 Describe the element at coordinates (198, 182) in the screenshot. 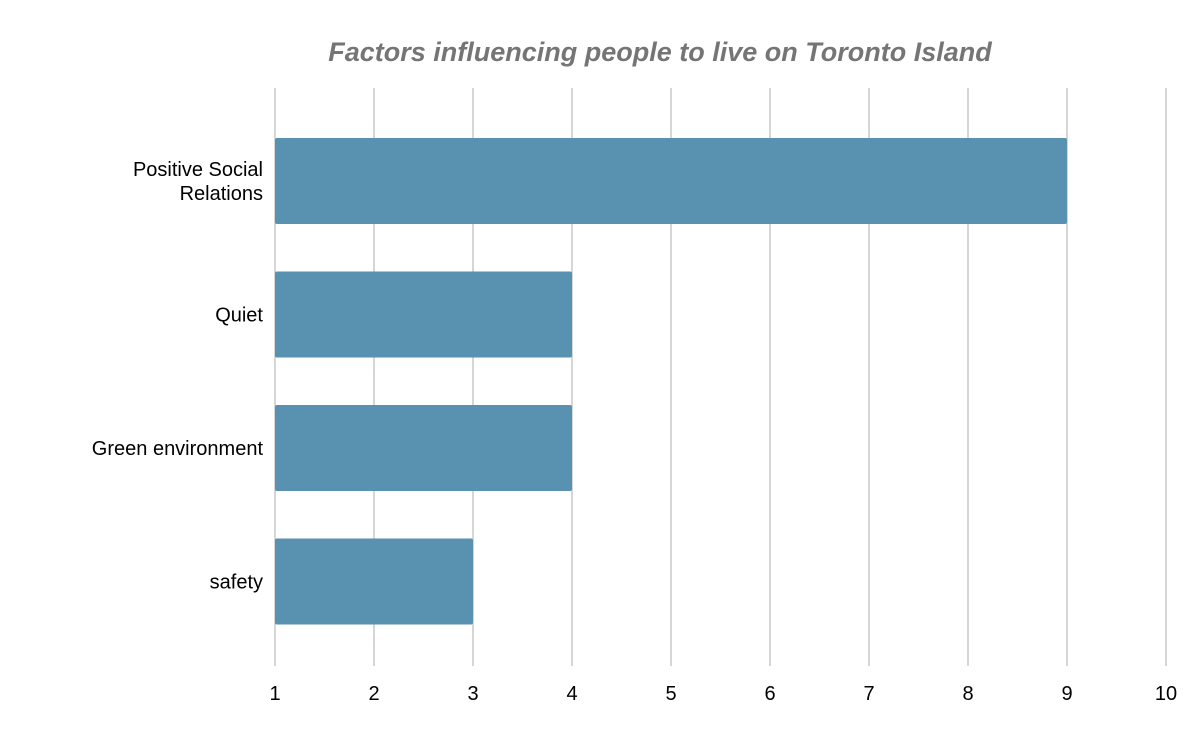

I see `category-label: Positive Social Relations` at that location.